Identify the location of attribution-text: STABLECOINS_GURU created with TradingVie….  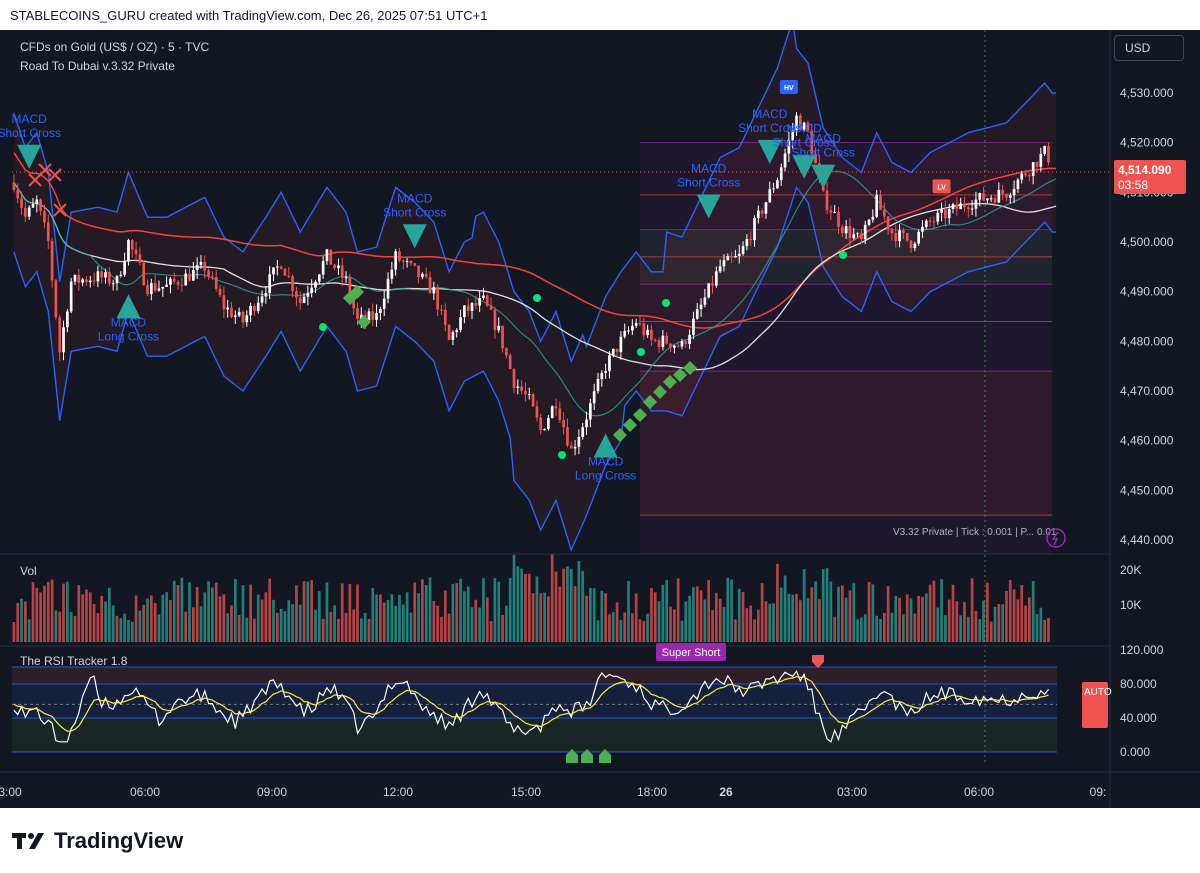
(249, 15).